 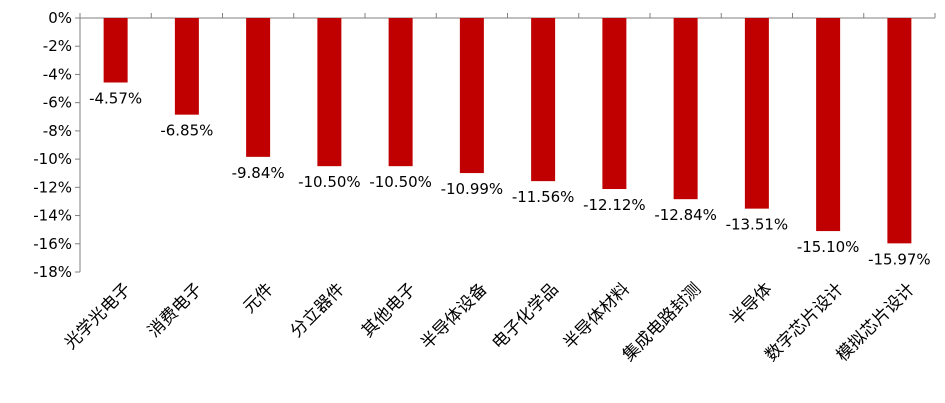 I want to click on y-tick-label: 0%, so click(x=60, y=18).